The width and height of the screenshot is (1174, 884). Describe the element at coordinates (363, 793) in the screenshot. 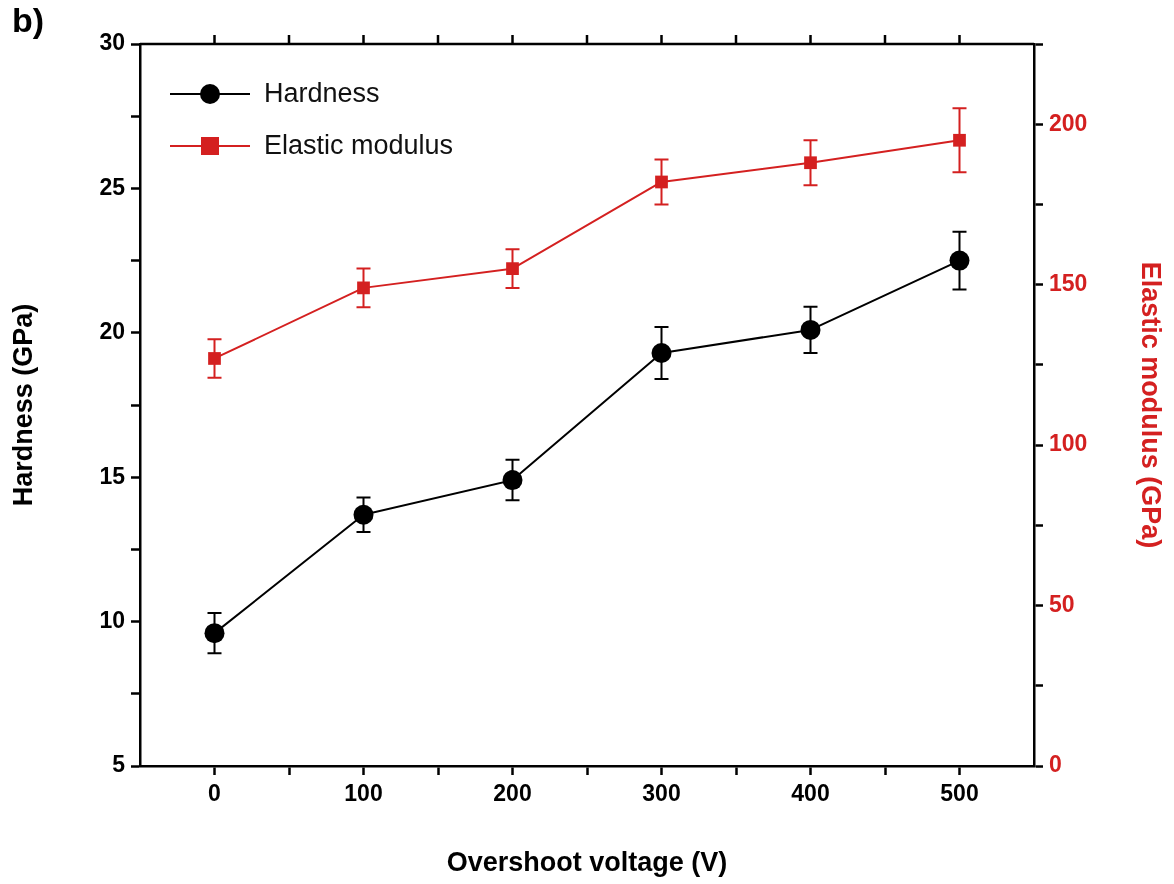

I see `x-tick-label: 100` at that location.